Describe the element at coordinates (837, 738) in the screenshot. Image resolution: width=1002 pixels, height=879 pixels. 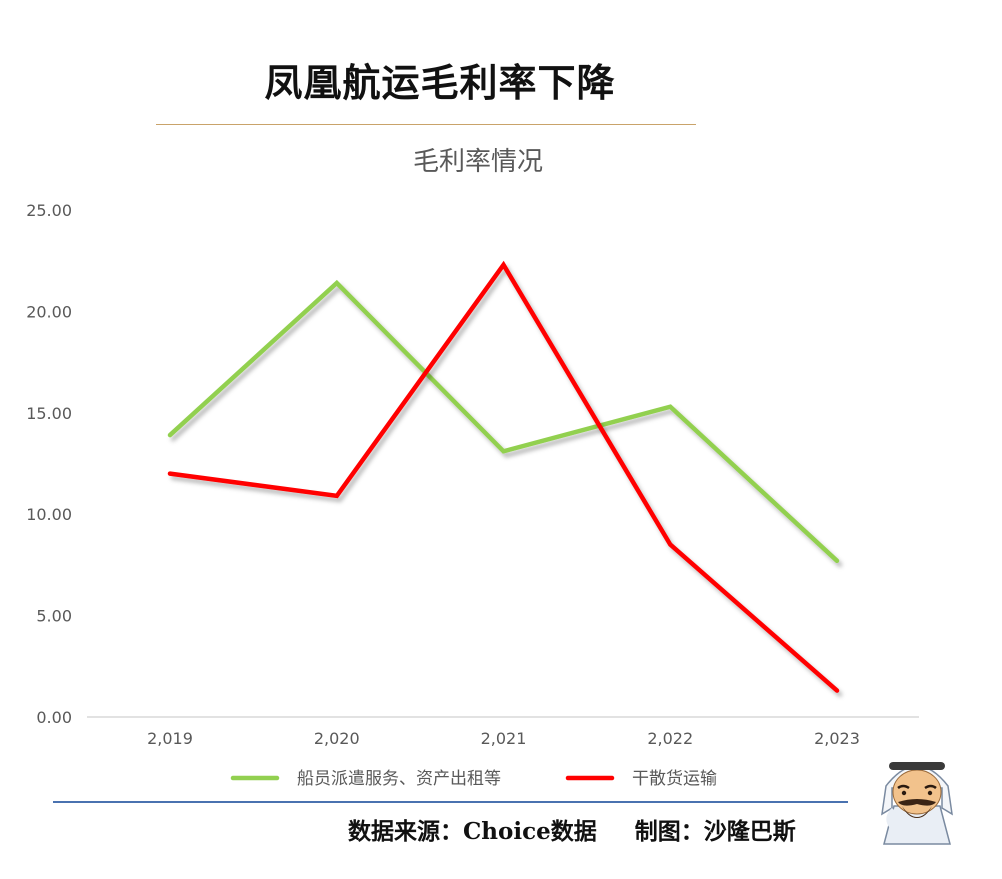
I see `x-tick-label: 2,023` at that location.